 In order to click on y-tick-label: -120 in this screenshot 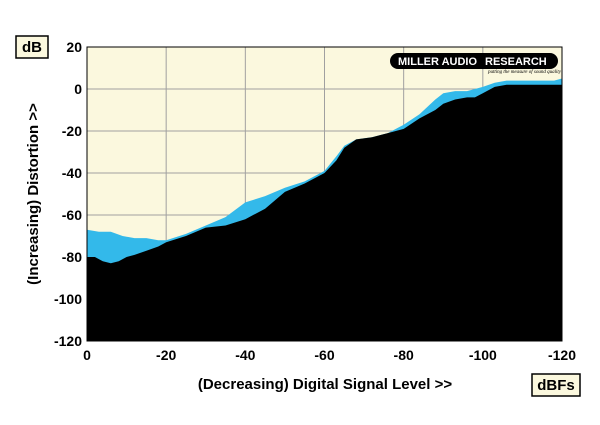, I will do `click(68, 341)`.